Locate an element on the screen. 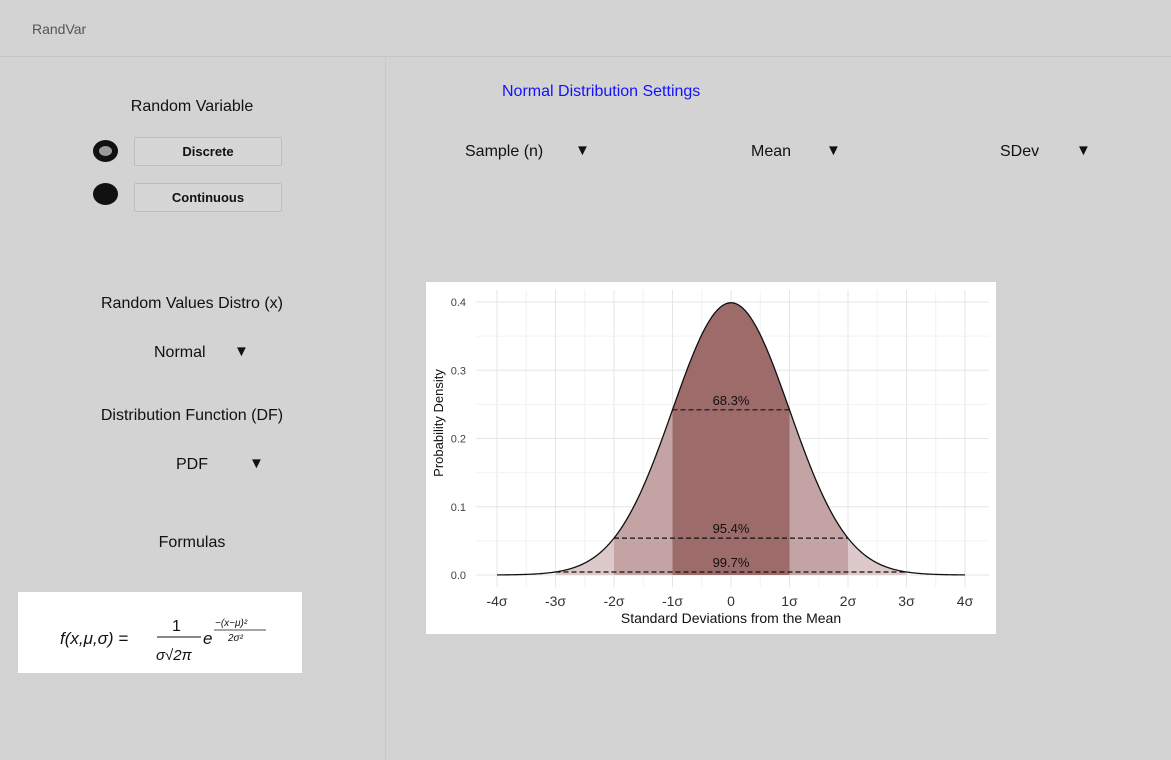 The image size is (1171, 760). formula-box: f(x,μ,σ) = 1 σ√2π e −(x−μ)² 2σ² is located at coordinates (160, 632).